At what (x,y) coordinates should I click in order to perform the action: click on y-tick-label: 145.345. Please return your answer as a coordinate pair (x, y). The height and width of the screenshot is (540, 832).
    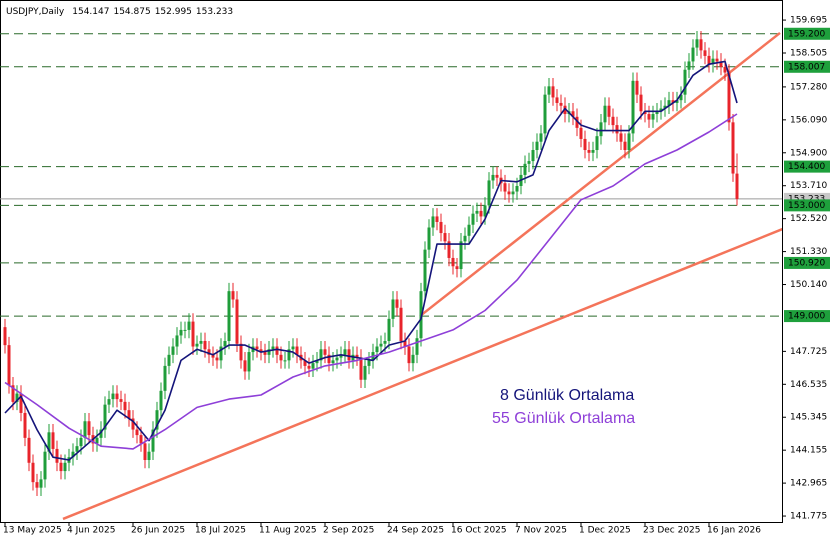
    Looking at the image, I should click on (808, 418).